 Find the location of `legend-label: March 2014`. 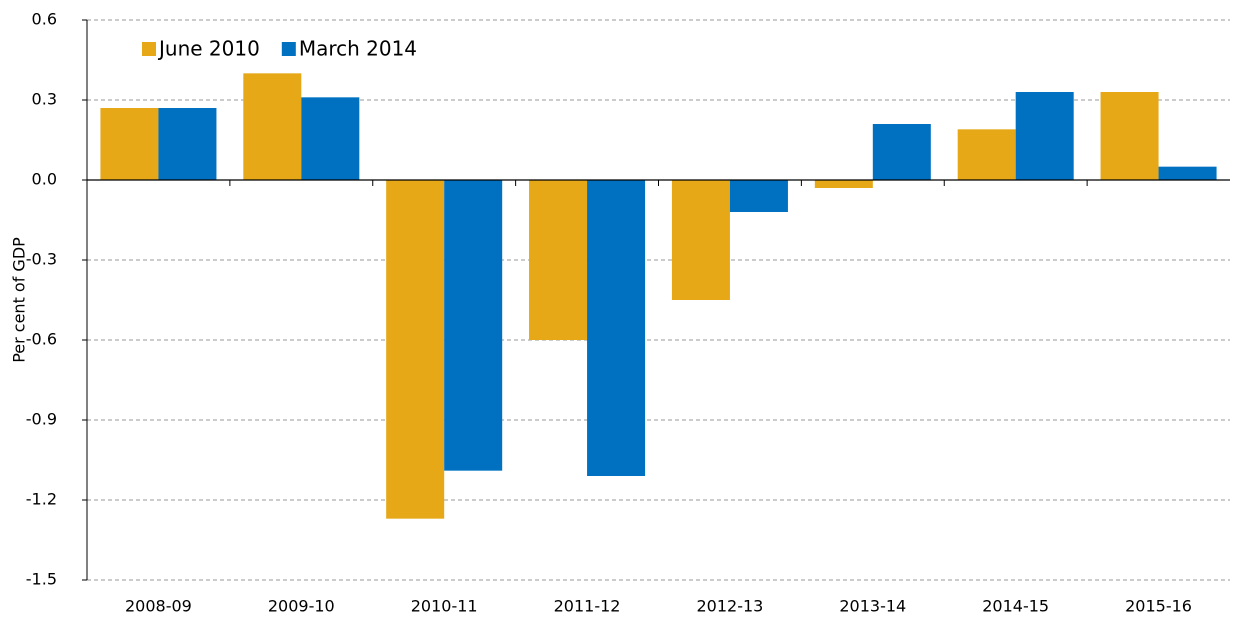

legend-label: March 2014 is located at coordinates (358, 49).